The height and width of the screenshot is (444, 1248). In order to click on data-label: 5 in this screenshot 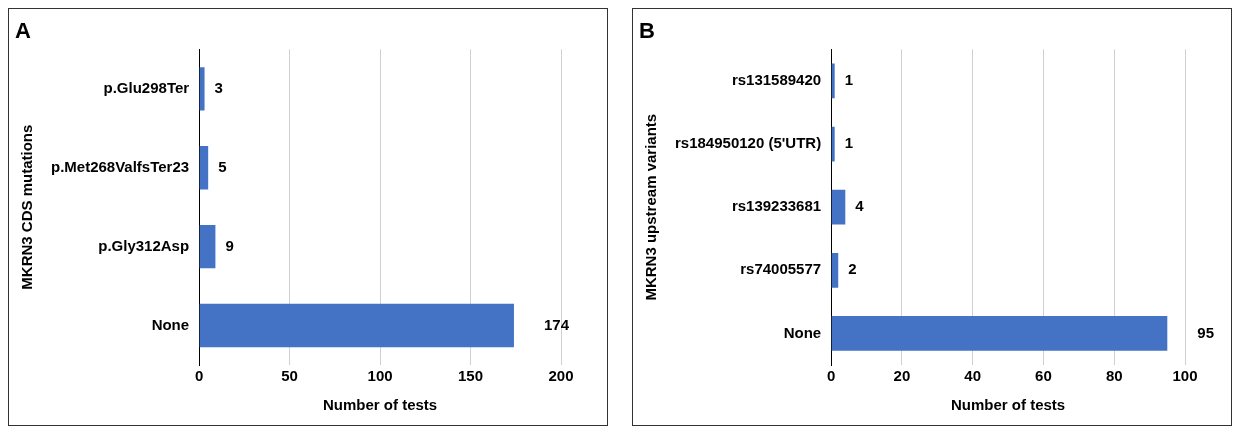, I will do `click(222, 166)`.